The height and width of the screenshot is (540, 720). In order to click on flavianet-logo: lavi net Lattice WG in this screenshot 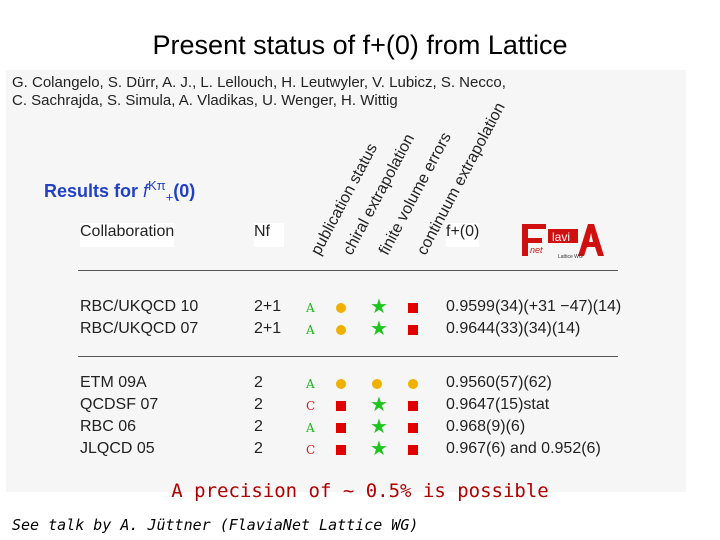, I will do `click(563, 242)`.